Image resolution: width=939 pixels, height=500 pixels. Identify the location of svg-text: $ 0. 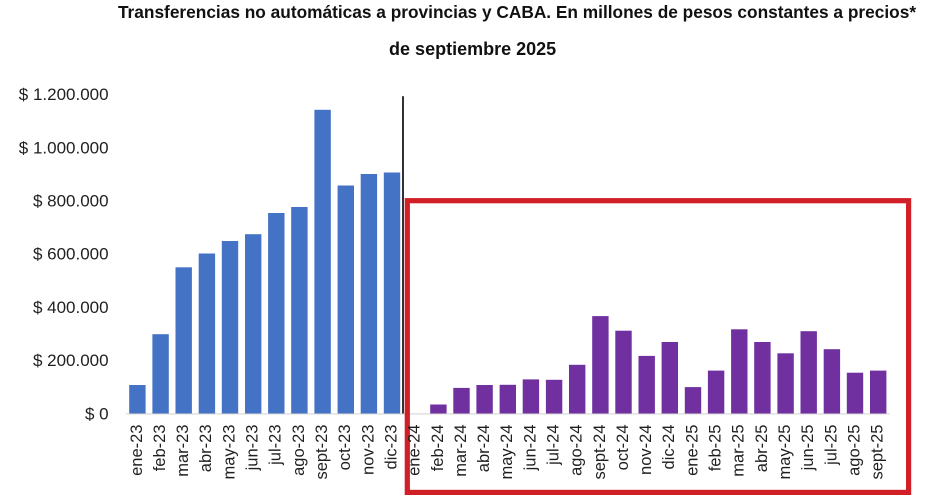
(97, 413).